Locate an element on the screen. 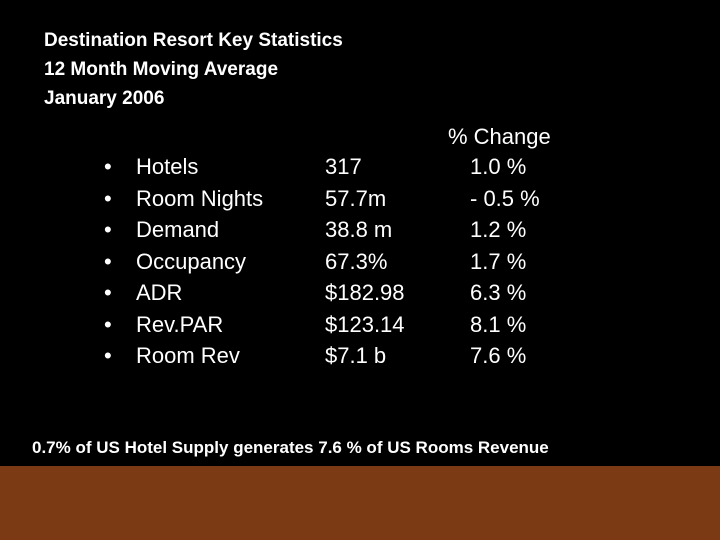 The image size is (720, 540). stat-label: Demand is located at coordinates (178, 229).